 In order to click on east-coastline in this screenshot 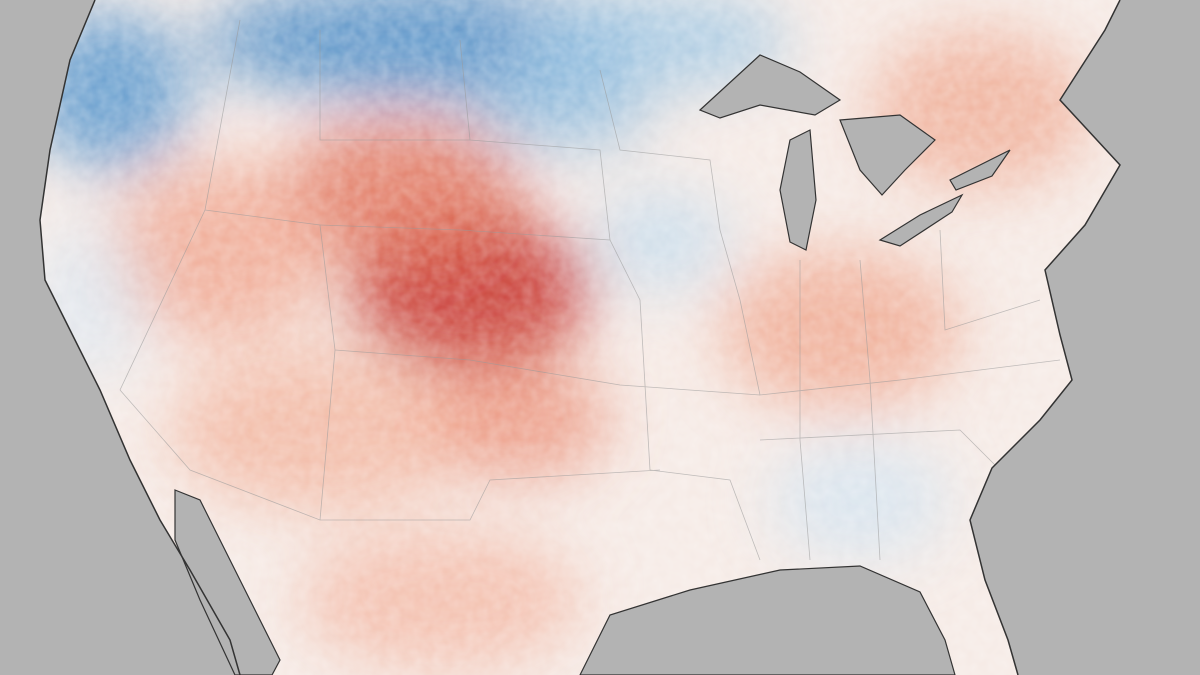, I will do `click(1045, 337)`.